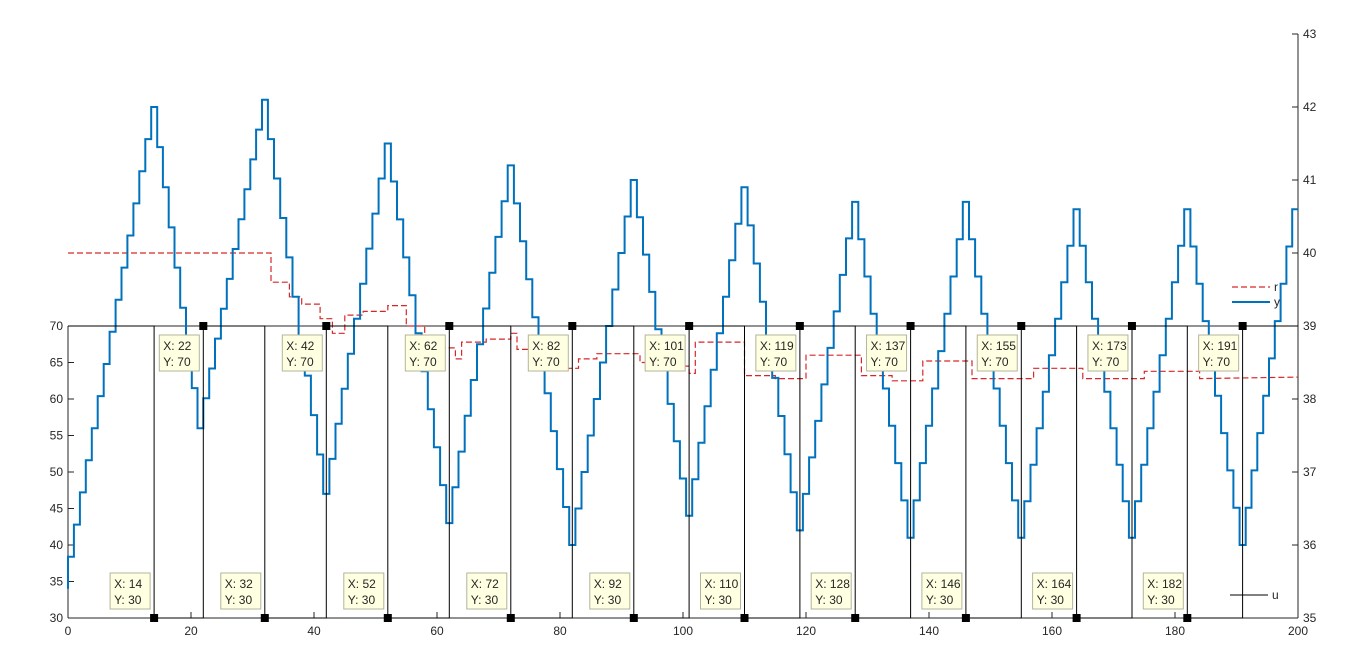 This screenshot has height=651, width=1366. I want to click on y-right-tick-label: 35, so click(1310, 618).